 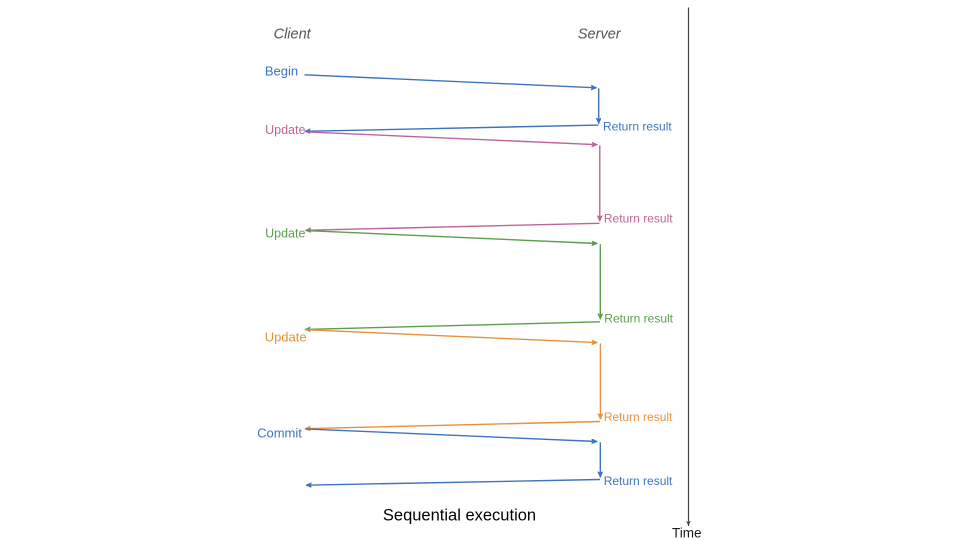 What do you see at coordinates (687, 532) in the screenshot?
I see `svg-text: Time` at bounding box center [687, 532].